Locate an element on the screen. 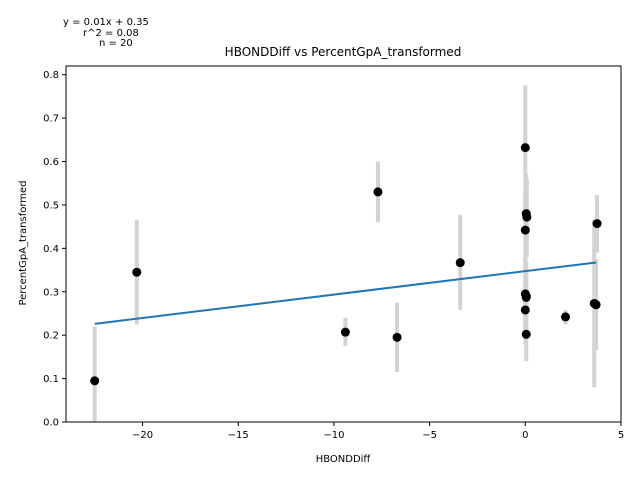 Image resolution: width=640 pixels, height=480 pixels. y-axis-label: PercentGpA_transformed is located at coordinates (23, 242).